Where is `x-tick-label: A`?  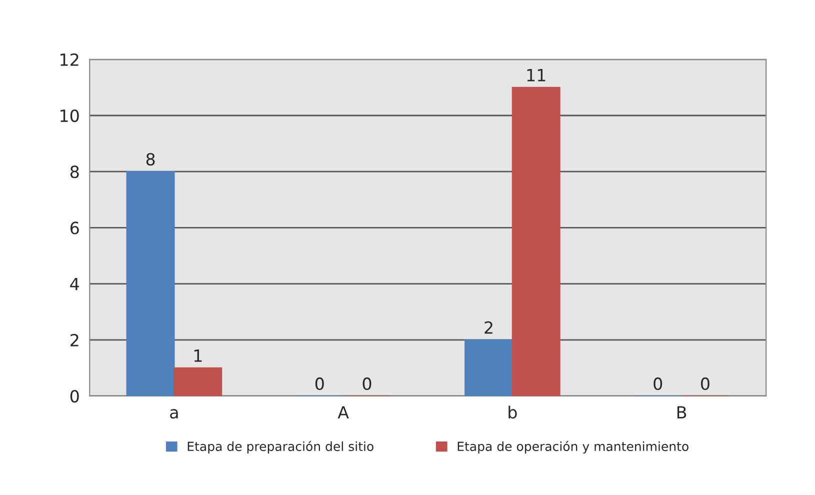 x-tick-label: A is located at coordinates (343, 412).